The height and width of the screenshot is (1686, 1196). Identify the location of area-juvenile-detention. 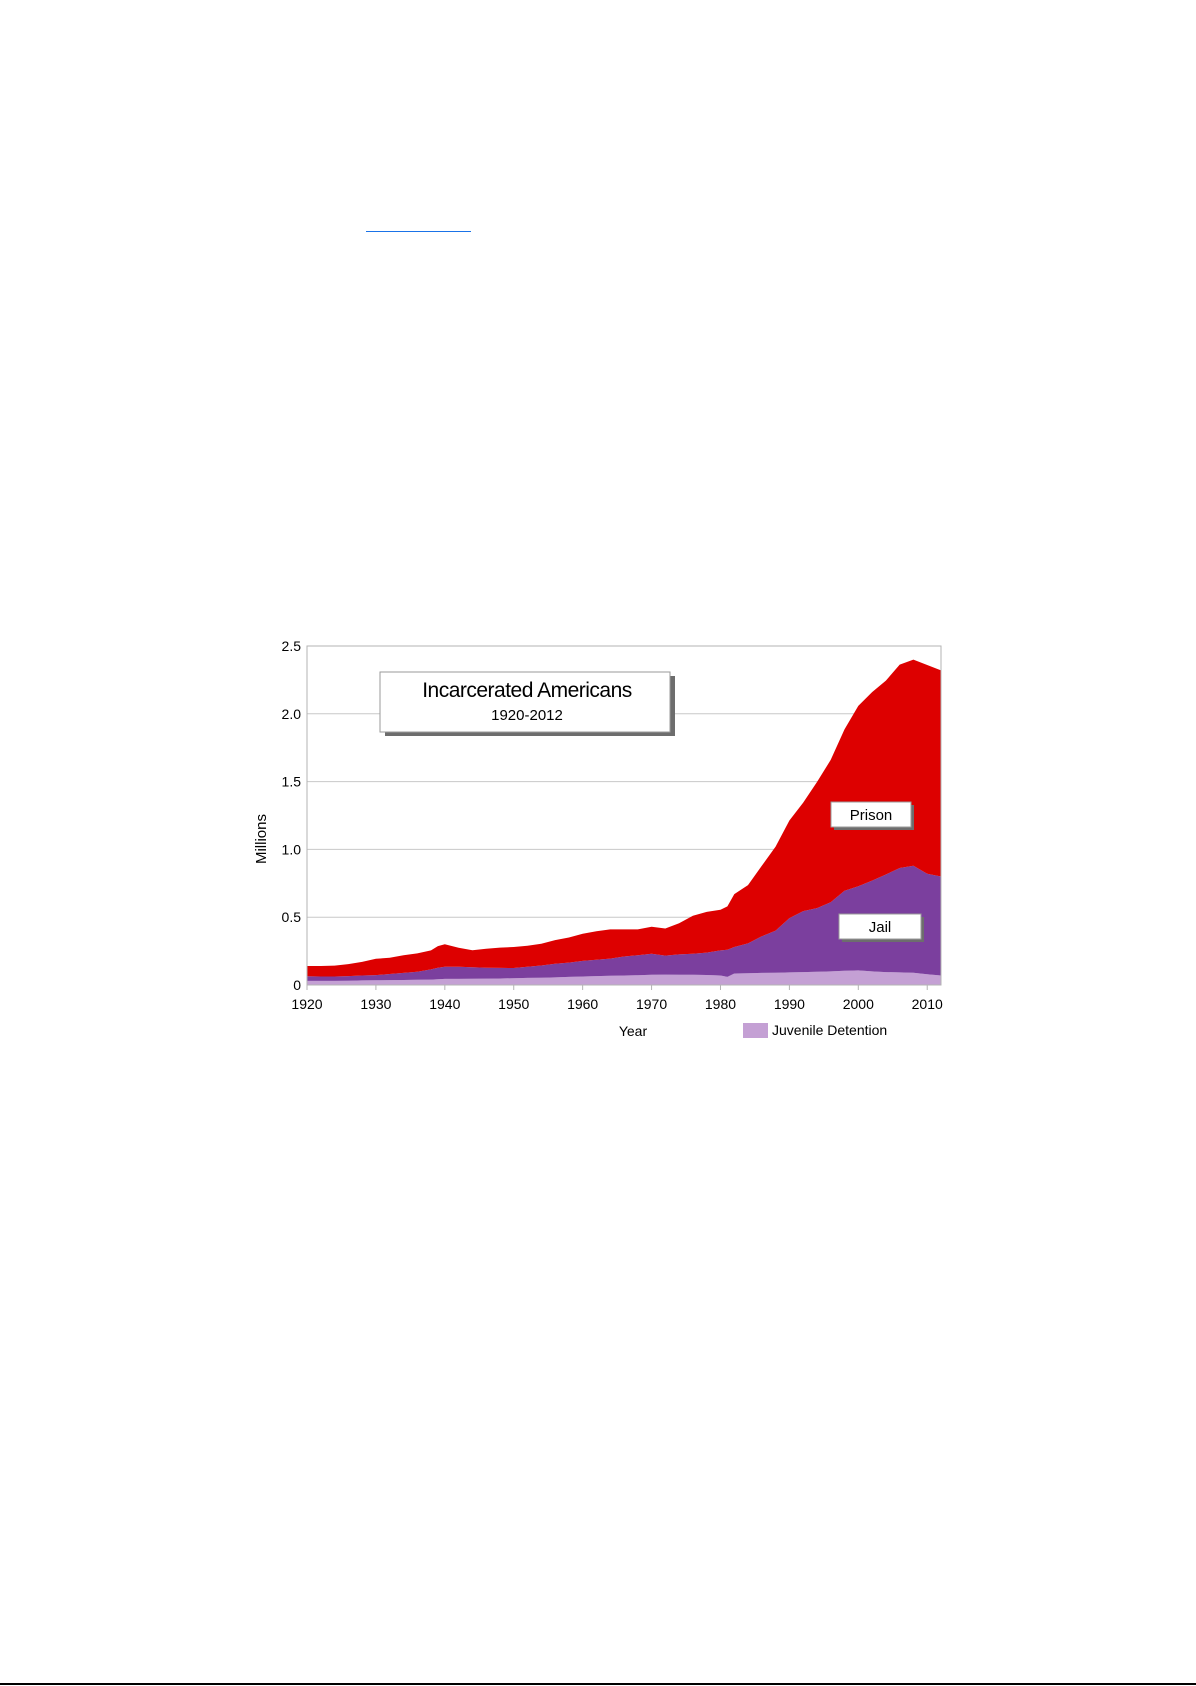
(624, 977).